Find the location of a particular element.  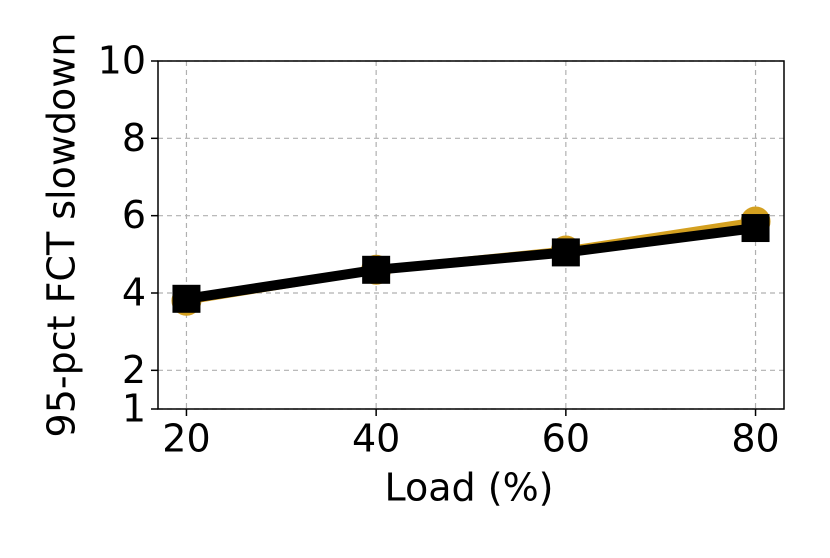

x-axis-label: Load (%) is located at coordinates (469, 488).